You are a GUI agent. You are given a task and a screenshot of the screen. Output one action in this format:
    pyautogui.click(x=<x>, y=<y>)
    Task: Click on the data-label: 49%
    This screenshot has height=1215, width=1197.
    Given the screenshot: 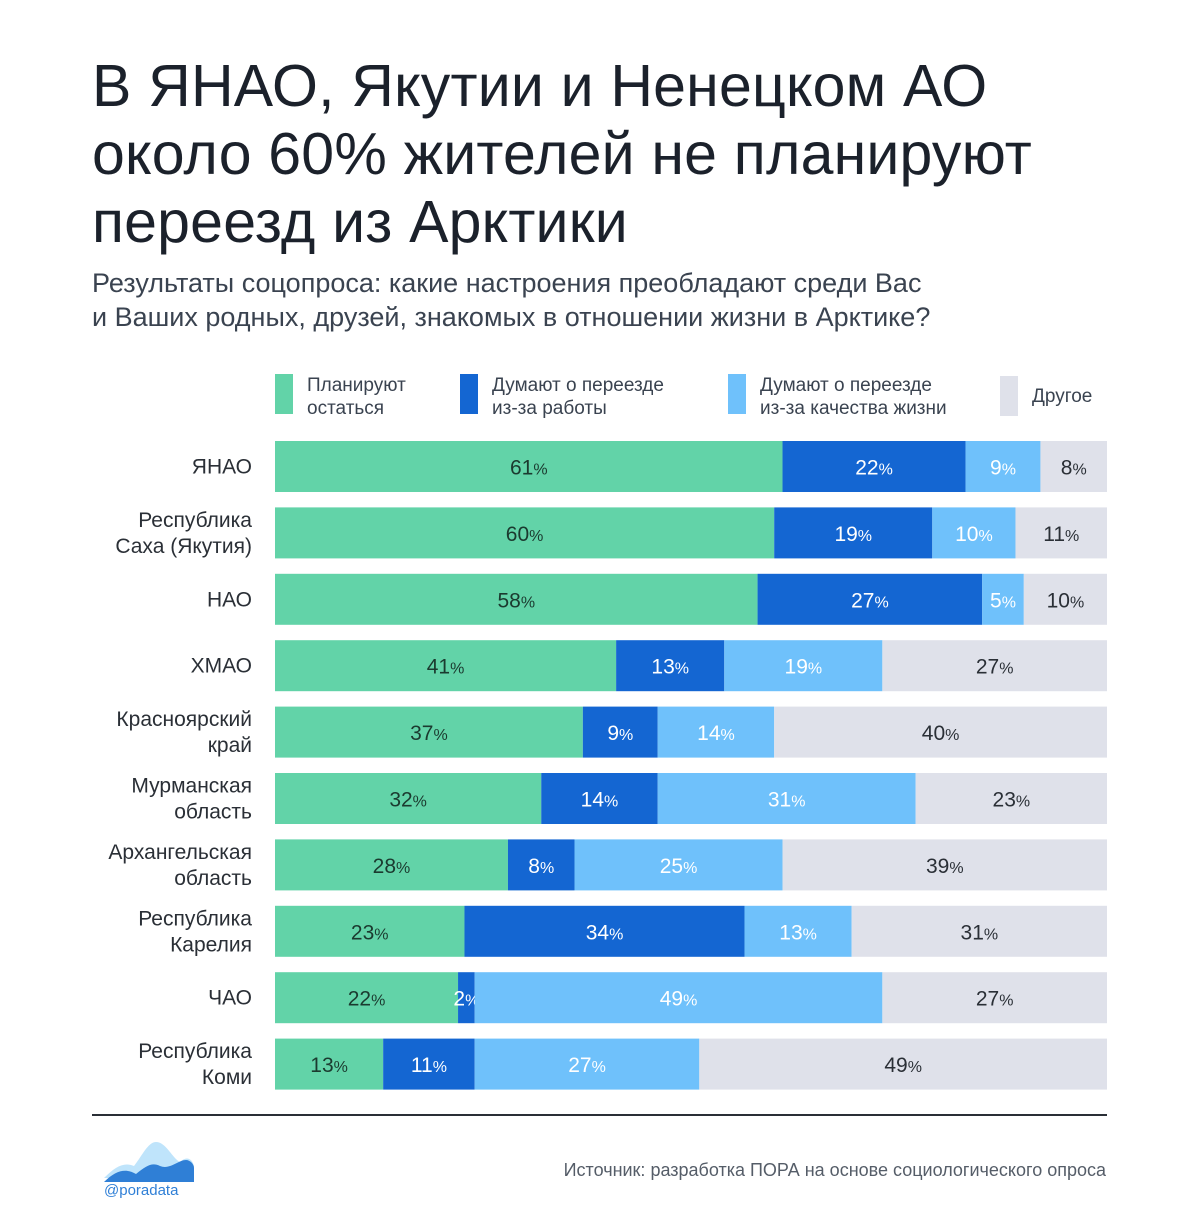 What is the action you would take?
    pyautogui.click(x=903, y=1065)
    